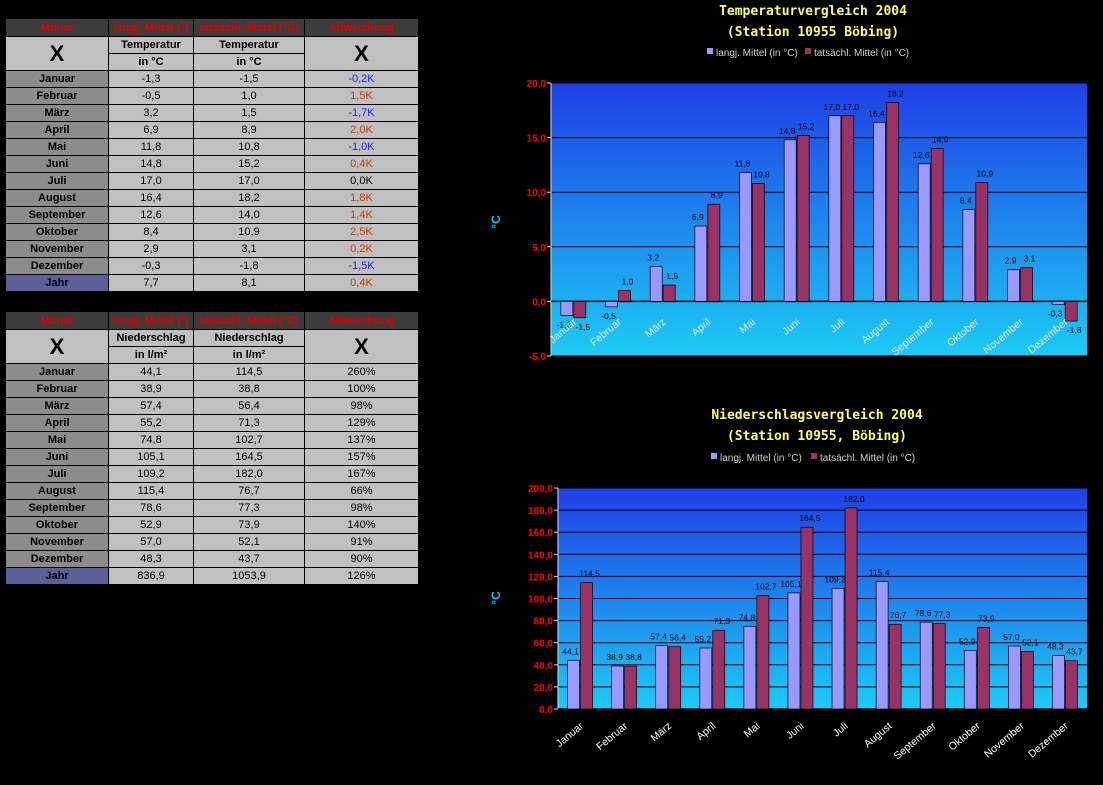  I want to click on value-cell: 15,2, so click(249, 164).